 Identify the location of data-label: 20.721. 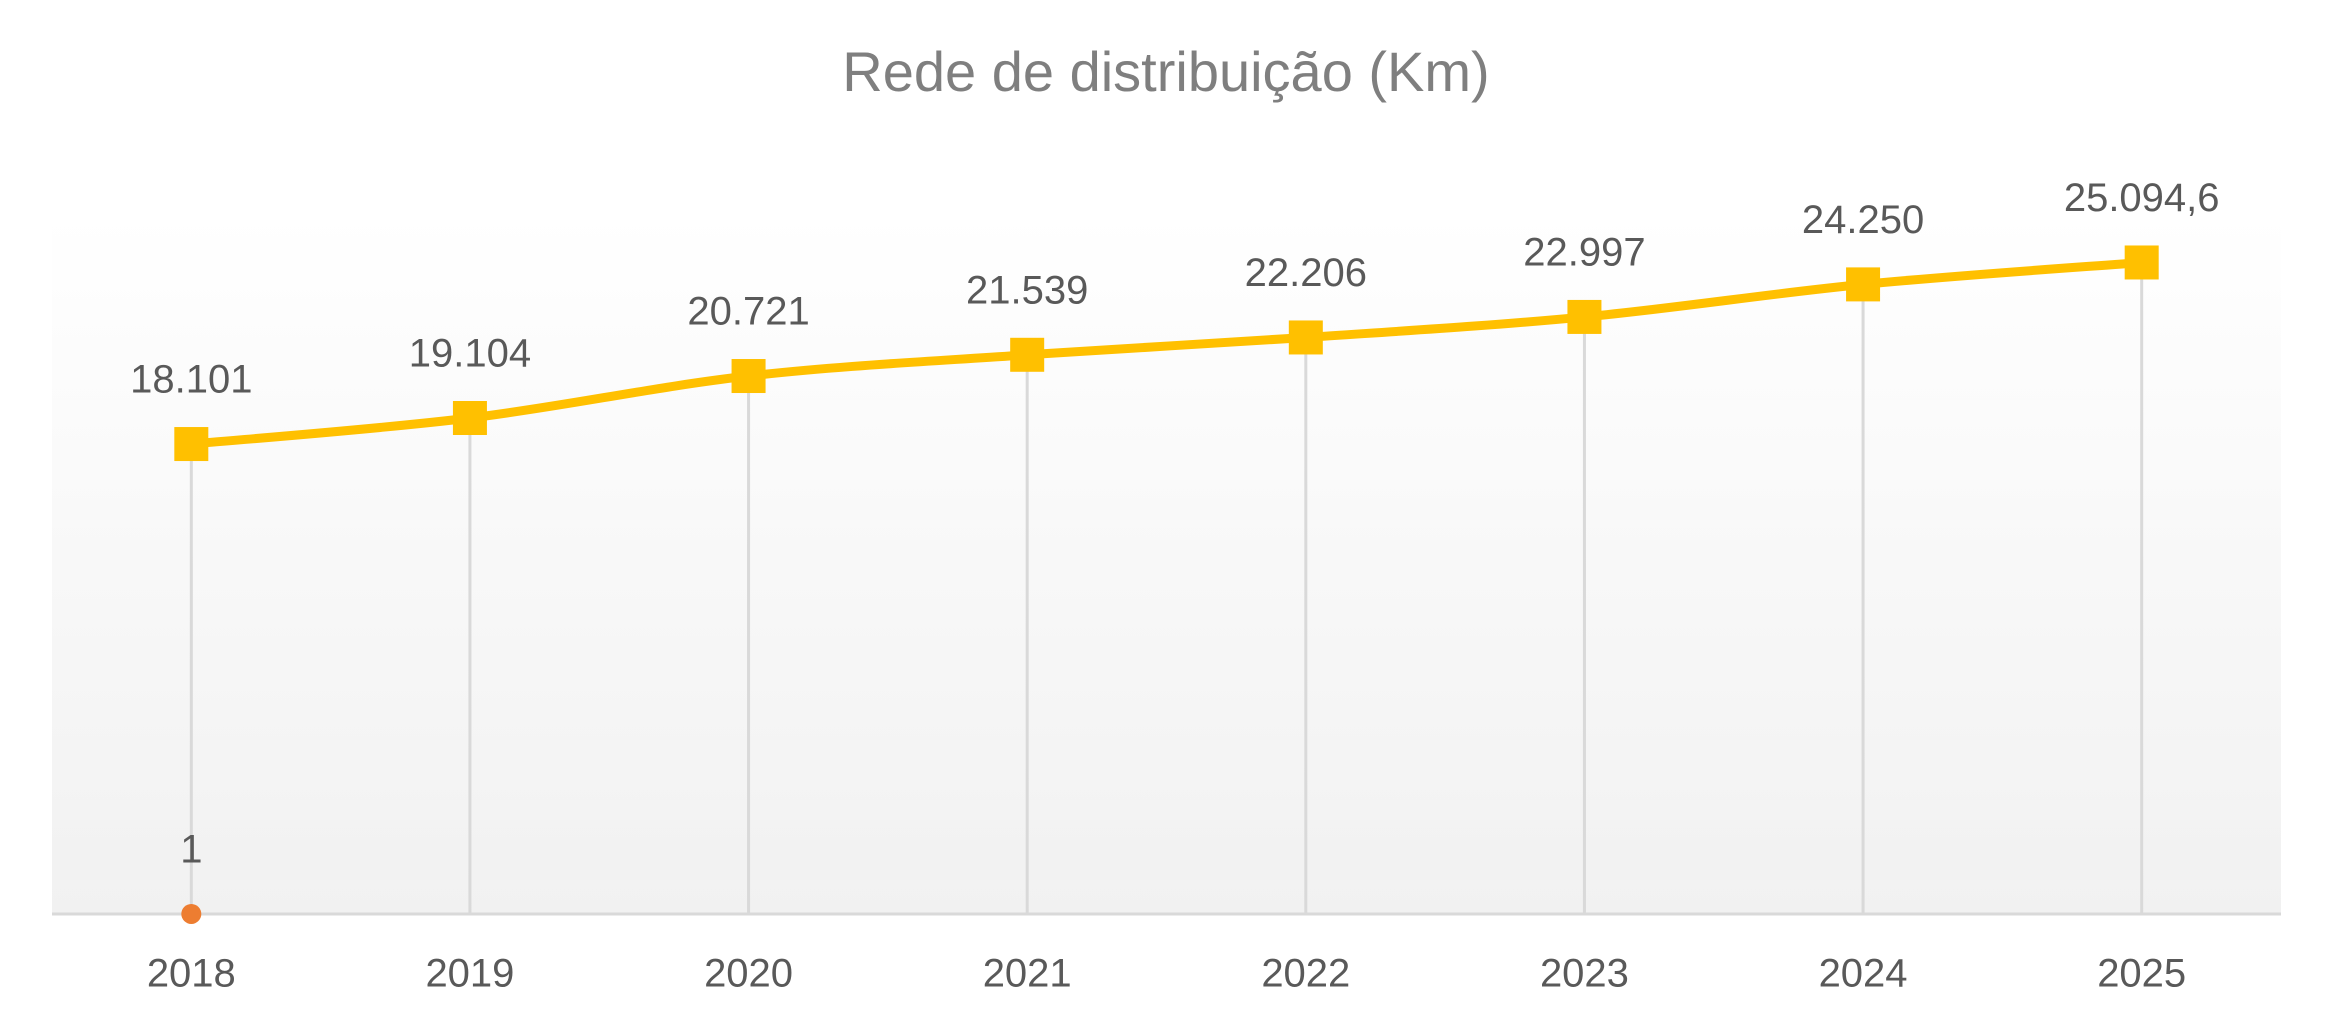
(748, 312).